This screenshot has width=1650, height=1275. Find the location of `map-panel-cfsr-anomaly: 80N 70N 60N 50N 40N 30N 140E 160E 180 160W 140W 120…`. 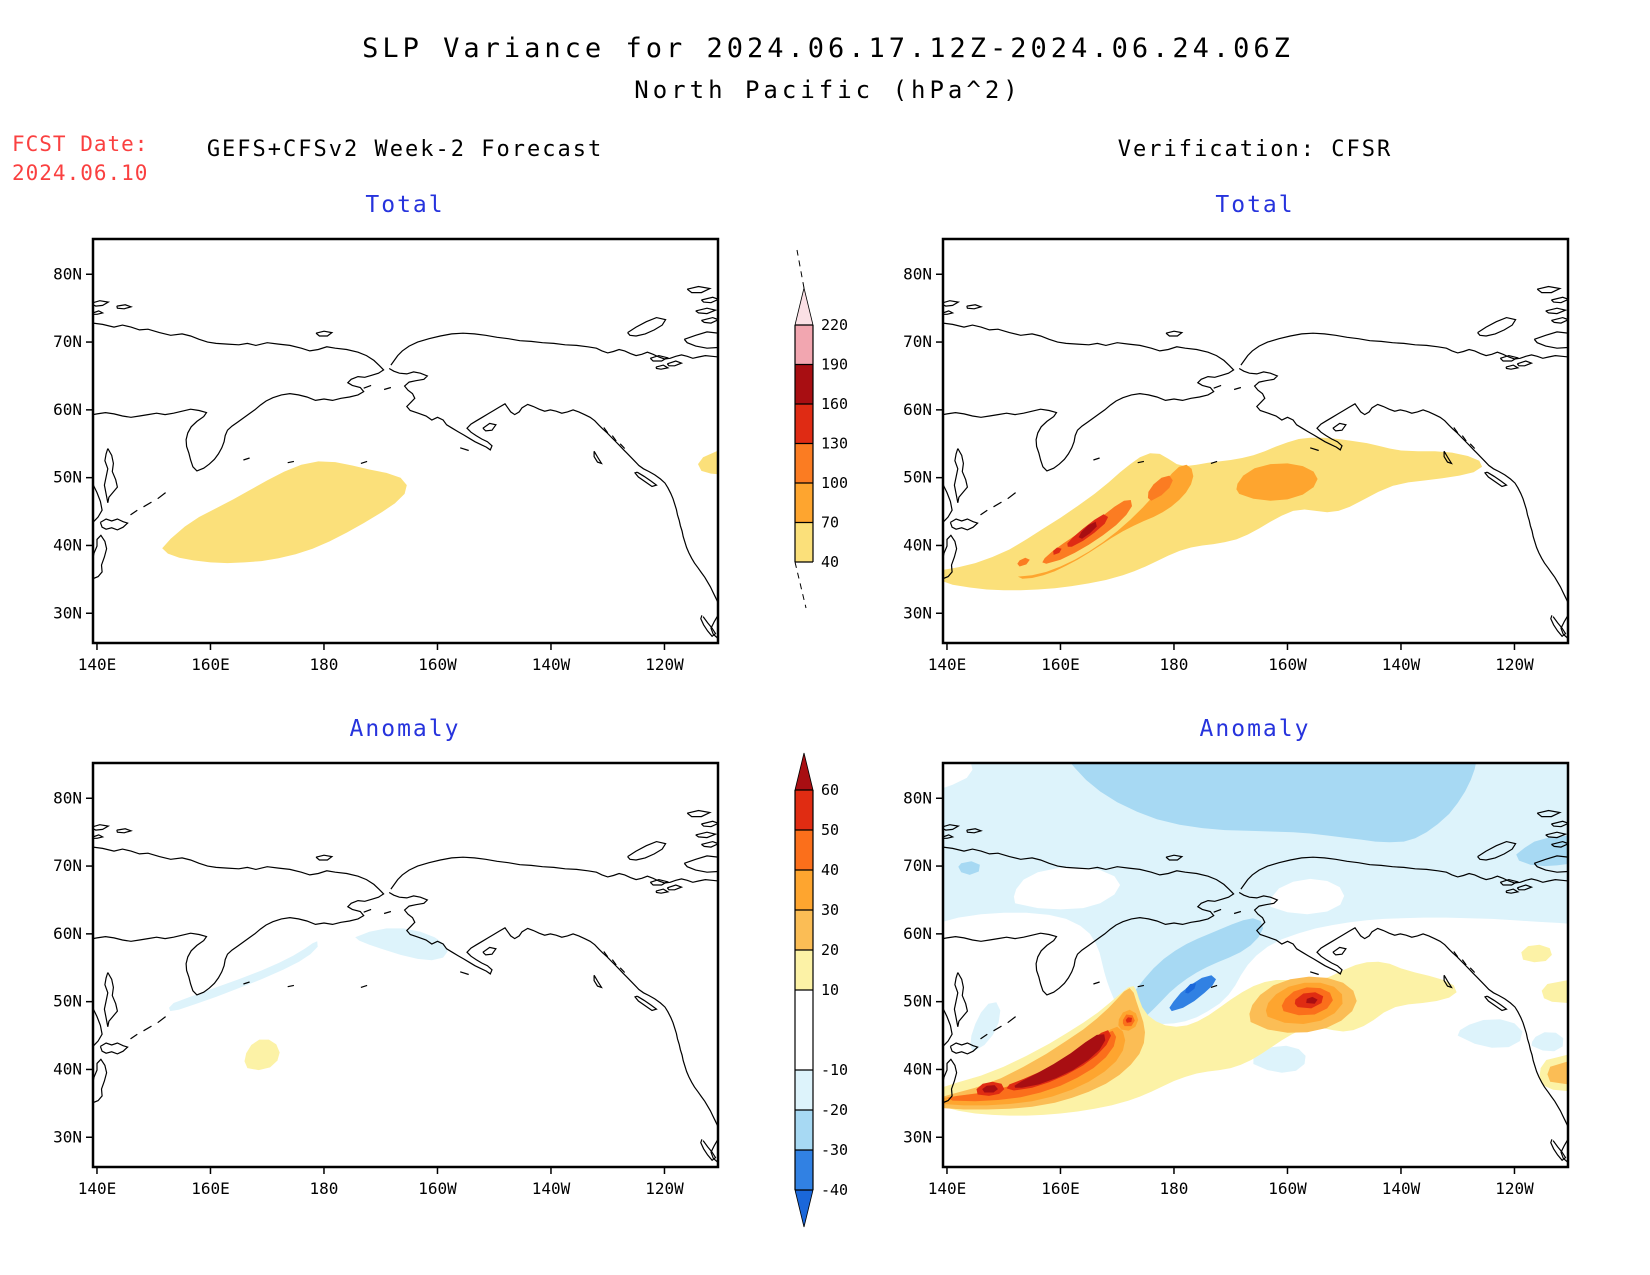

map-panel-cfsr-anomaly: 80N 70N 60N 50N 40N 30N 140E 160E 180 160W 140W 120… is located at coordinates (1235, 979).